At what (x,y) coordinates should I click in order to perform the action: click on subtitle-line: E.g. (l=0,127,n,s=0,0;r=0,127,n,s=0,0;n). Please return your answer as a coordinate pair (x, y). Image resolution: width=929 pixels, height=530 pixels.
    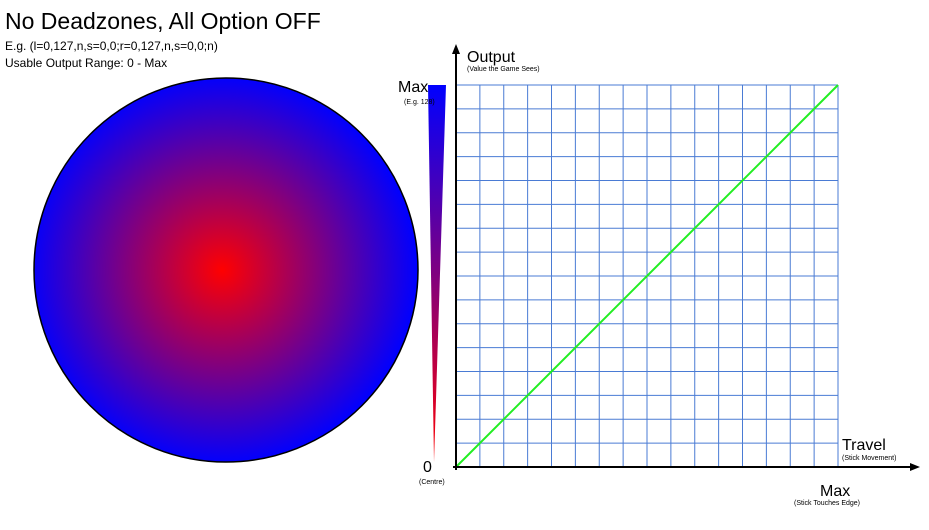
    Looking at the image, I should click on (111, 46).